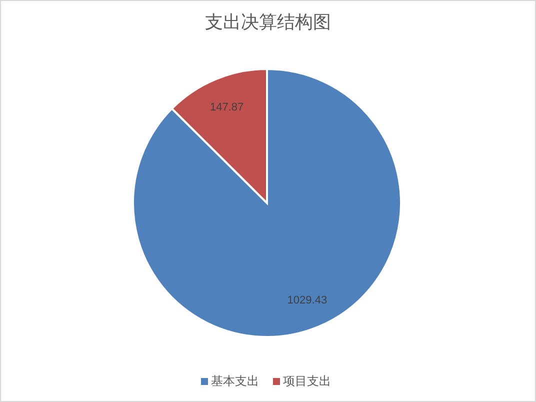 This screenshot has width=536, height=402. What do you see at coordinates (227, 108) in the screenshot?
I see `data-label: 147.87` at bounding box center [227, 108].